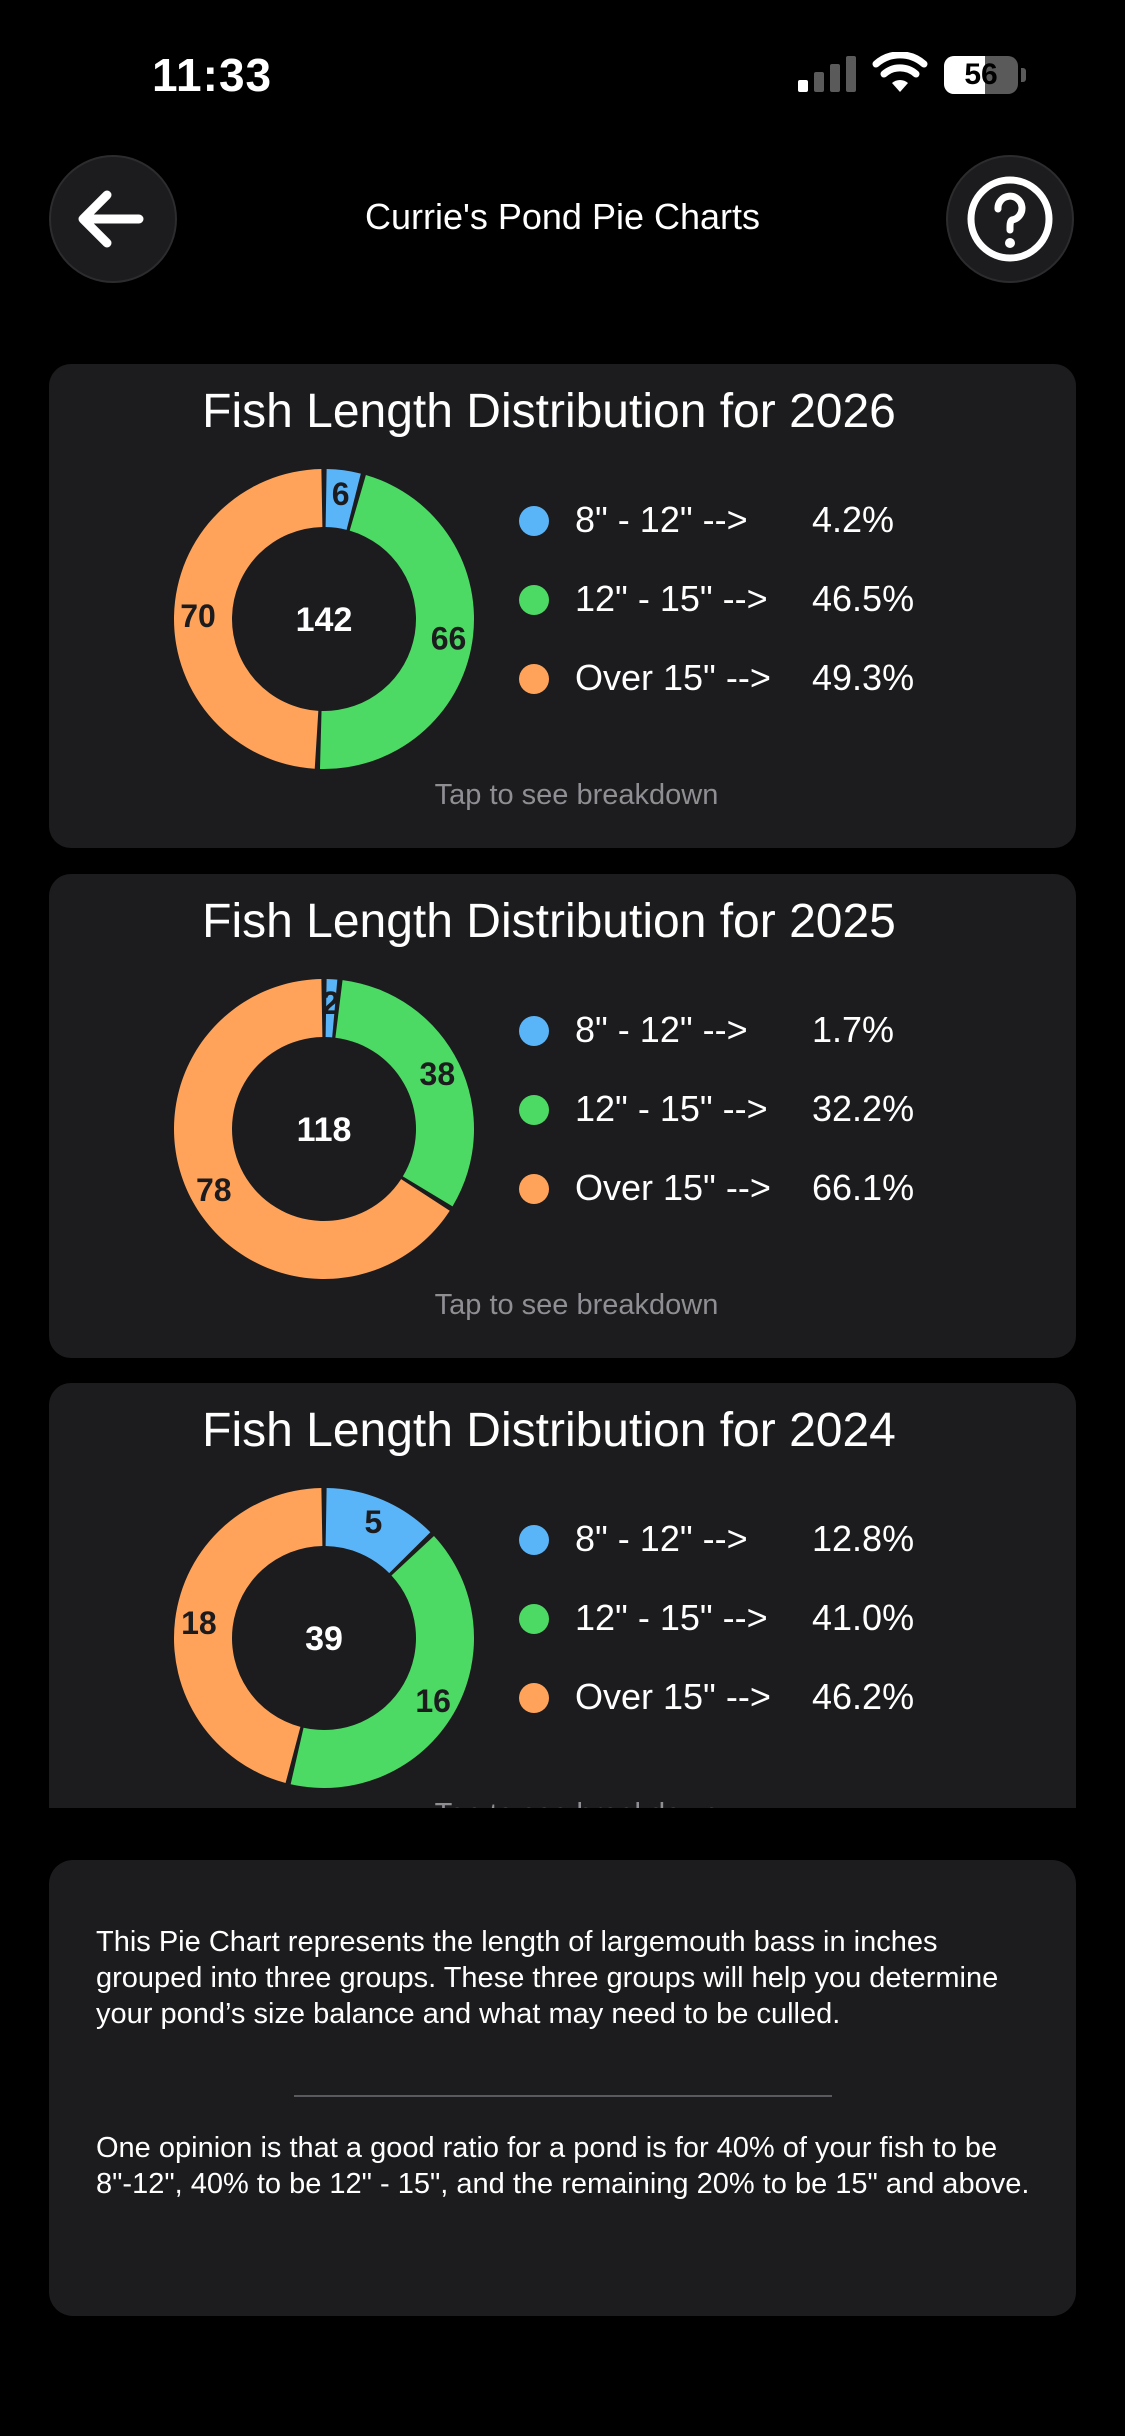 The height and width of the screenshot is (2436, 1125). I want to click on donut-chart: 2 38 78 118, so click(324, 1129).